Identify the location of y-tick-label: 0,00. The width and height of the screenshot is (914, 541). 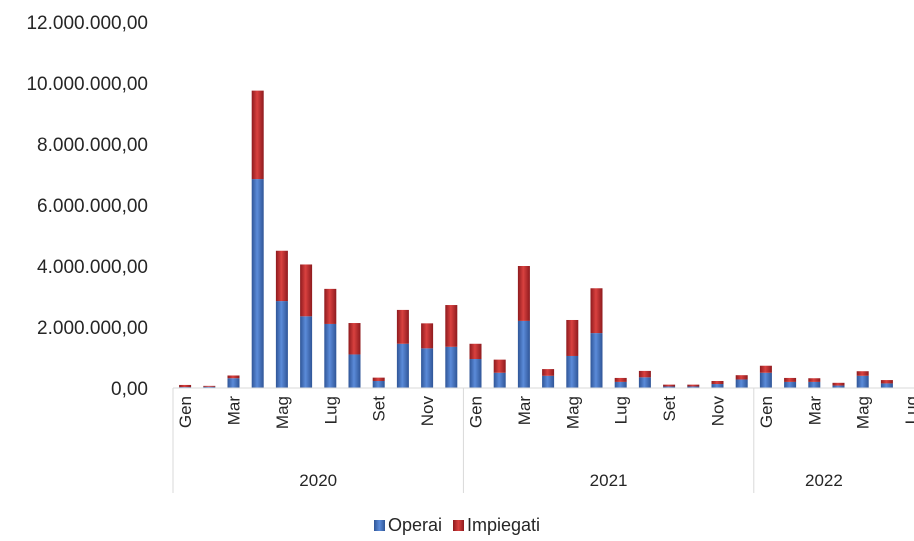
(129, 389).